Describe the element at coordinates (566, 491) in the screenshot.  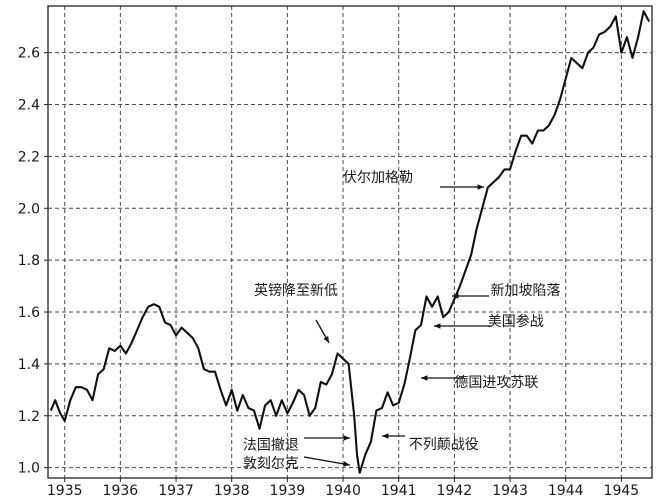
I see `x-tick-label: 1944` at that location.